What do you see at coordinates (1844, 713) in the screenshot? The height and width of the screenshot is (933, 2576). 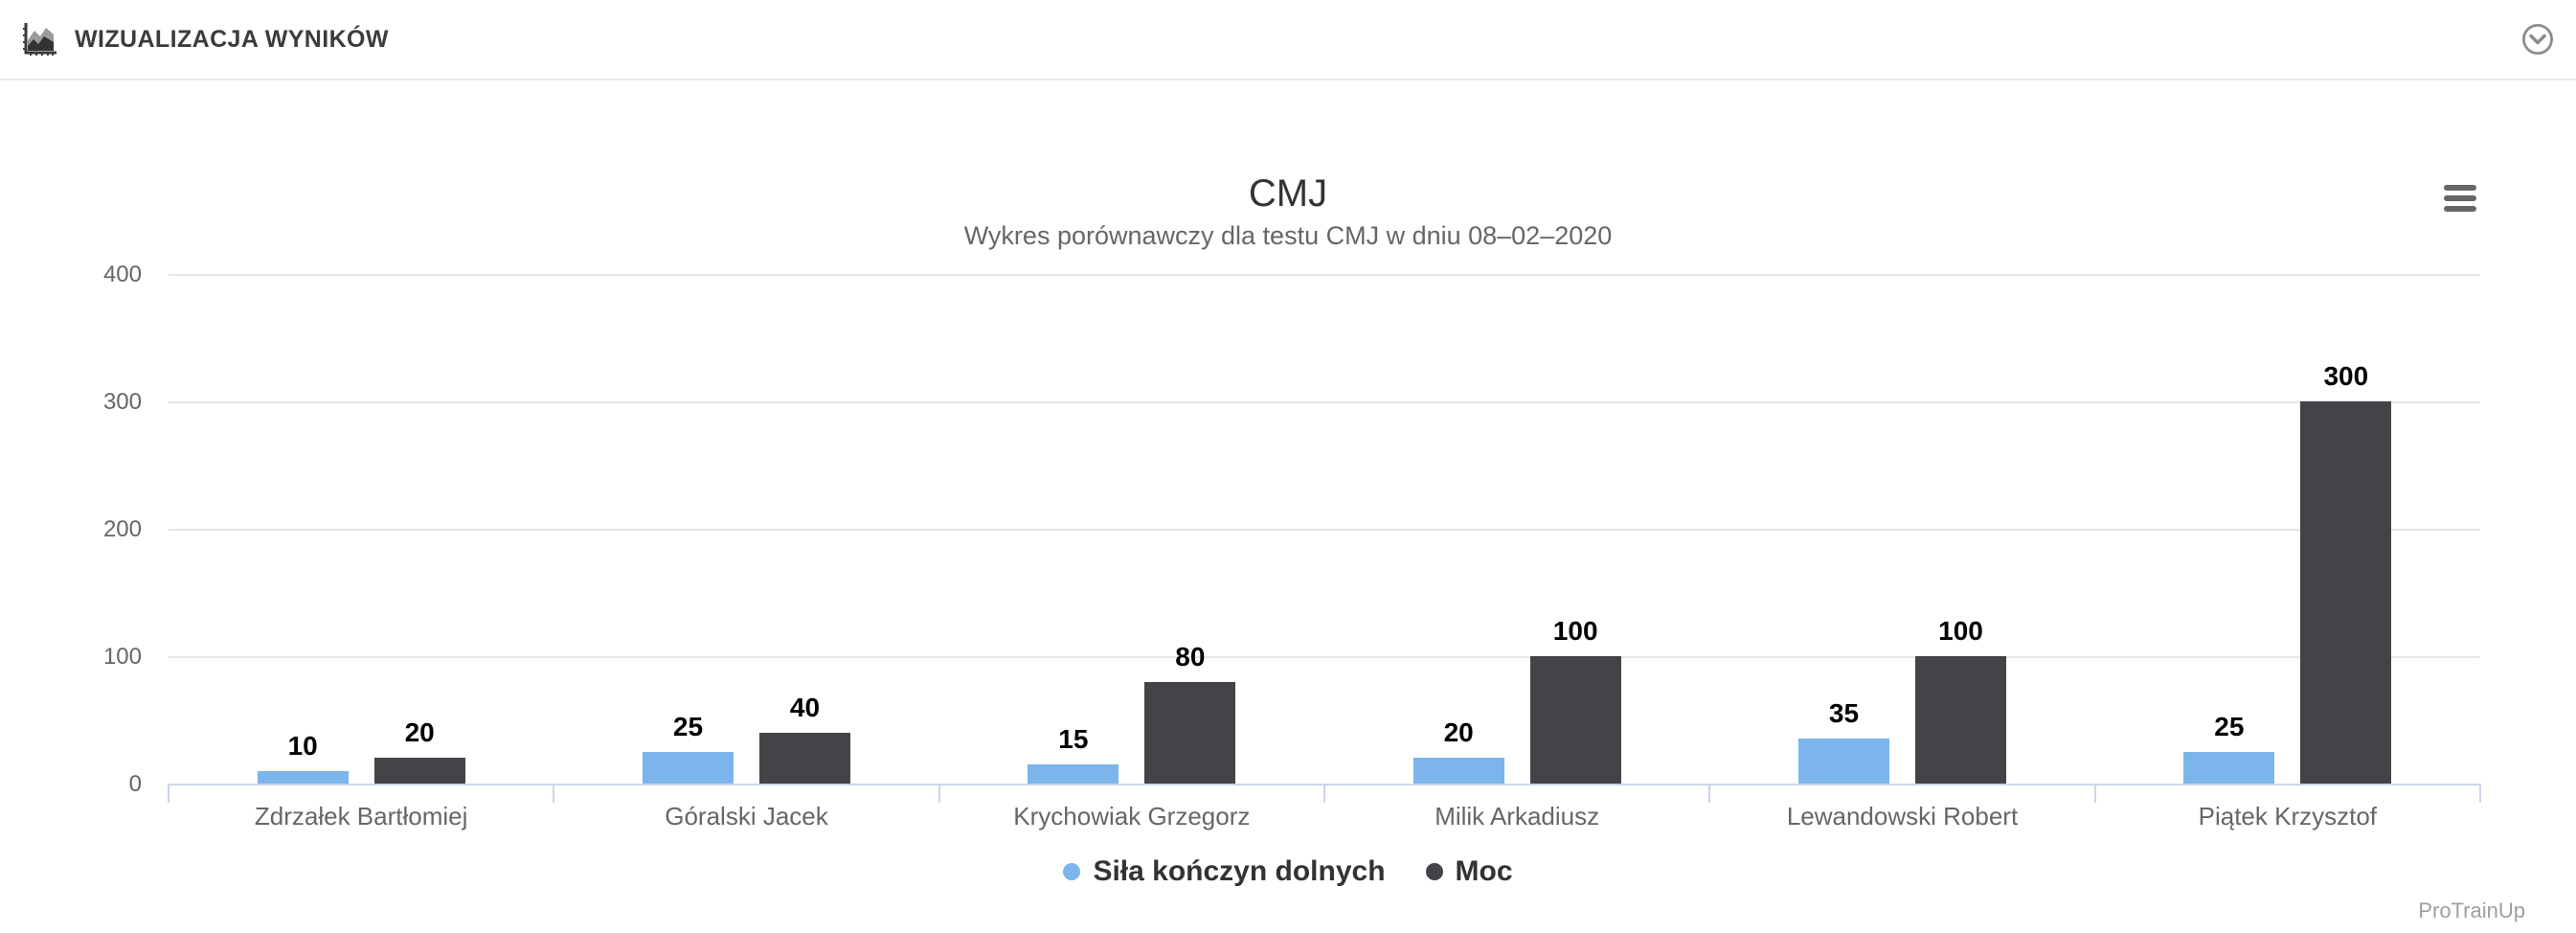 I see `bar-value-label: 35` at bounding box center [1844, 713].